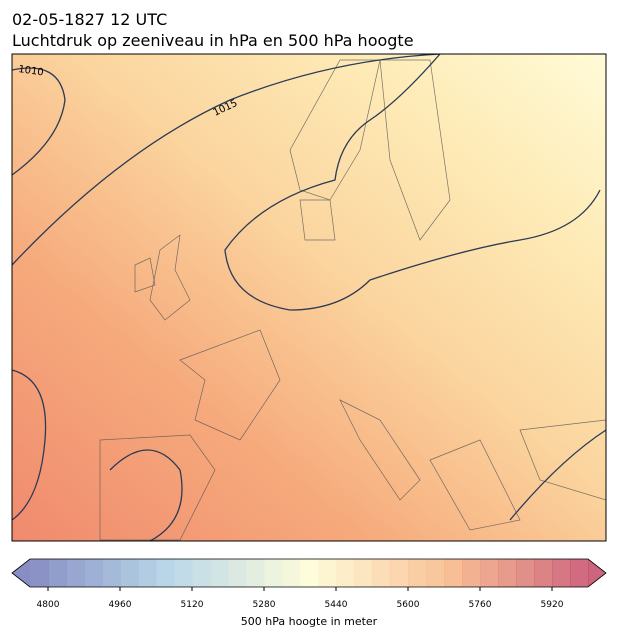  I want to click on colorbar-tick-label: 5600, so click(408, 605).